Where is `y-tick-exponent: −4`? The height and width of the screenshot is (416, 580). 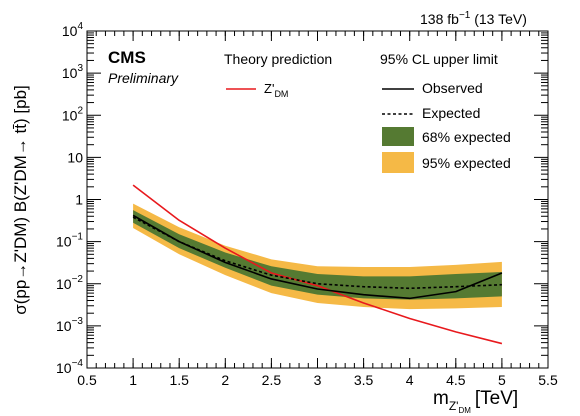 y-tick-exponent: −4 is located at coordinates (78, 363).